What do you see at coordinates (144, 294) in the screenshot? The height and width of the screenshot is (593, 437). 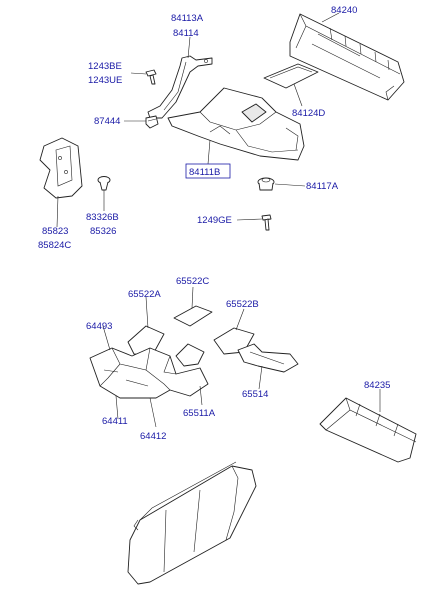 I see `label-65522a: 65522A` at bounding box center [144, 294].